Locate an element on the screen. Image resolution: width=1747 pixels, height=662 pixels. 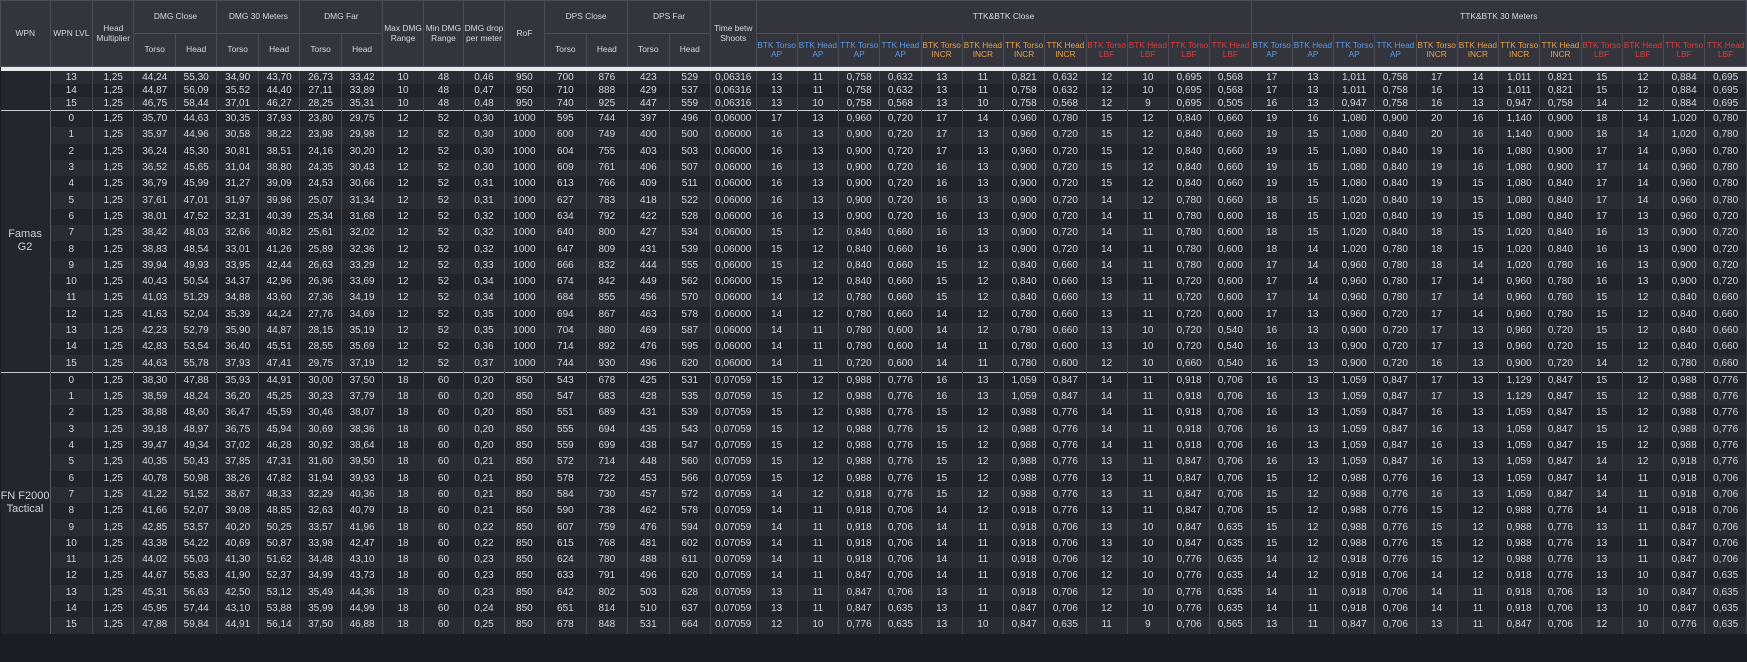
table-cell: 16 is located at coordinates (1437, 429).